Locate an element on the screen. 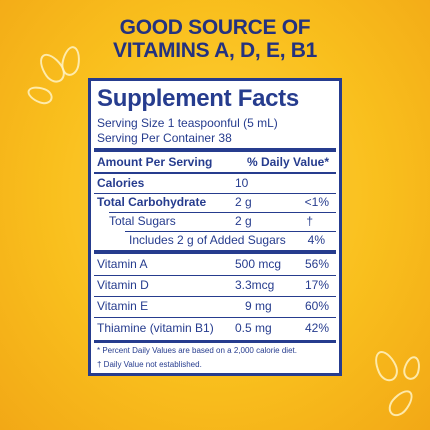  row-dv: 56% is located at coordinates (316, 264).